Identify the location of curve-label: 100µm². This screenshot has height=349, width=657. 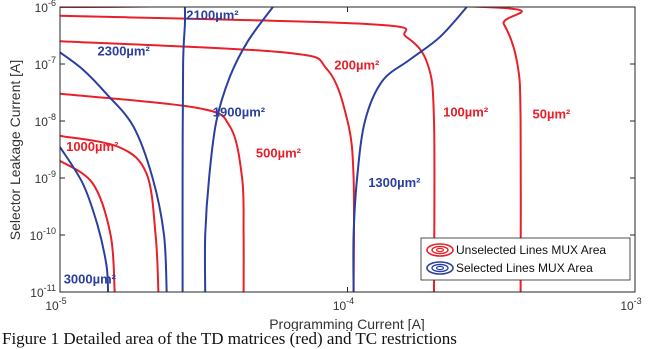
(466, 112).